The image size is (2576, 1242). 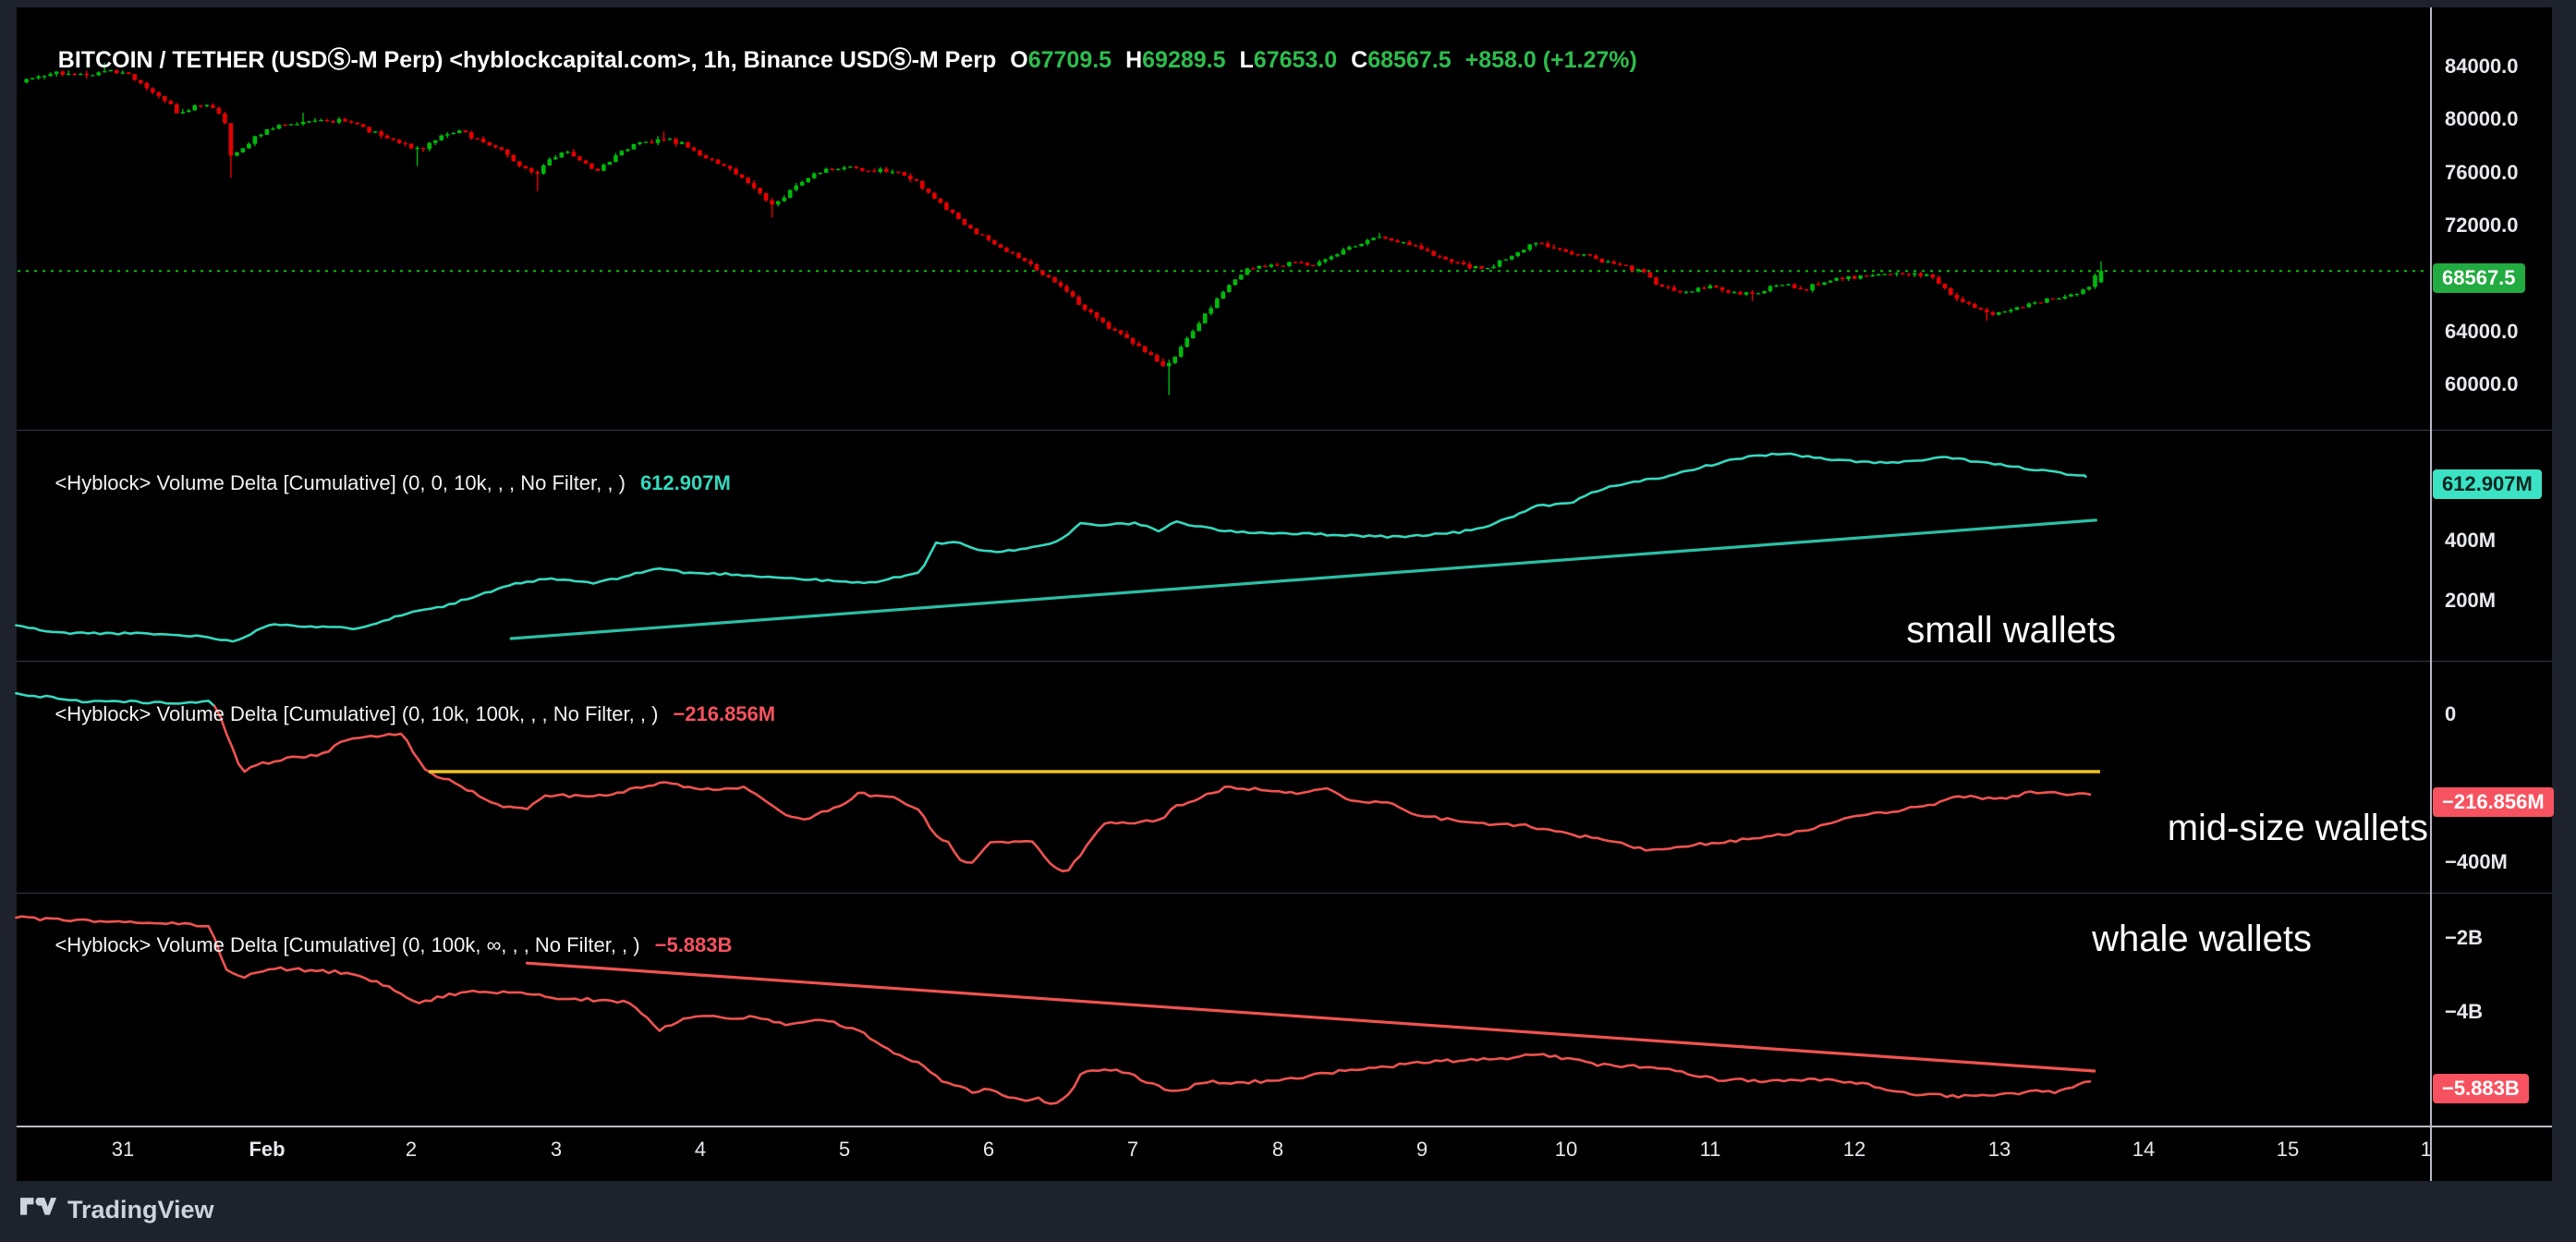 What do you see at coordinates (1284, 1126) in the screenshot?
I see `time-axis-border` at bounding box center [1284, 1126].